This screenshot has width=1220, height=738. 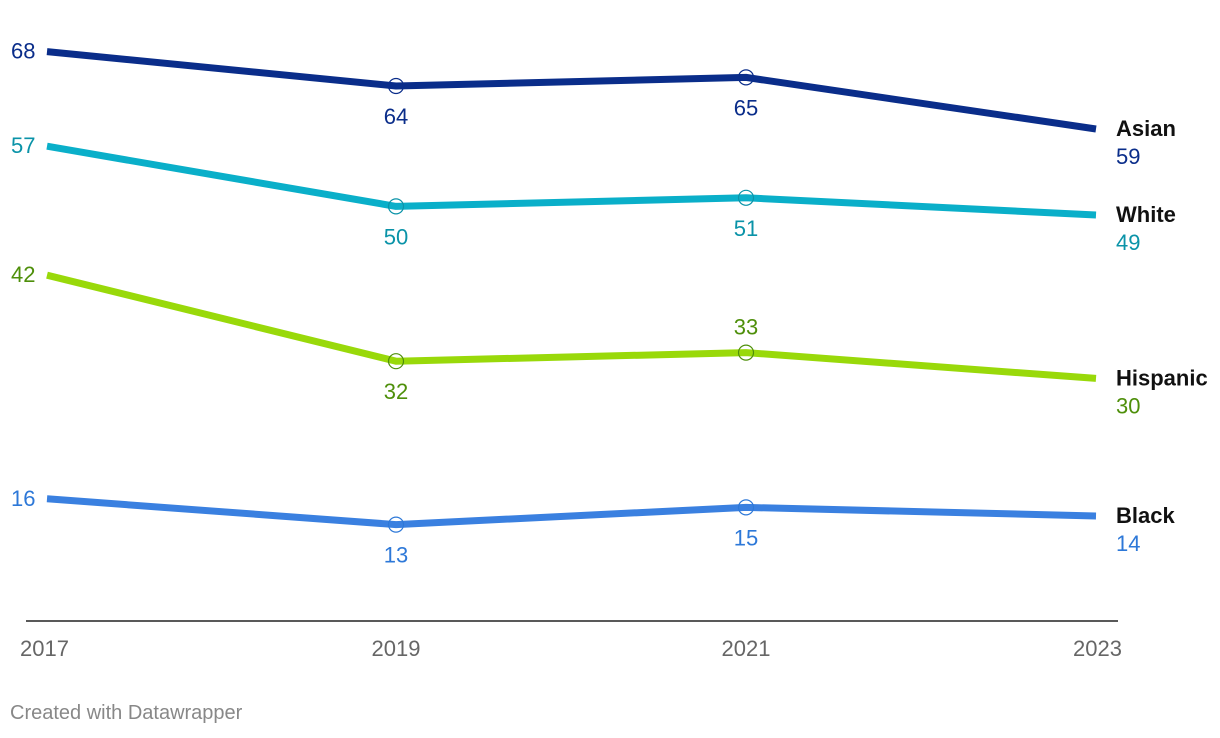 What do you see at coordinates (23, 145) in the screenshot?
I see `value-label-white-2017: 57` at bounding box center [23, 145].